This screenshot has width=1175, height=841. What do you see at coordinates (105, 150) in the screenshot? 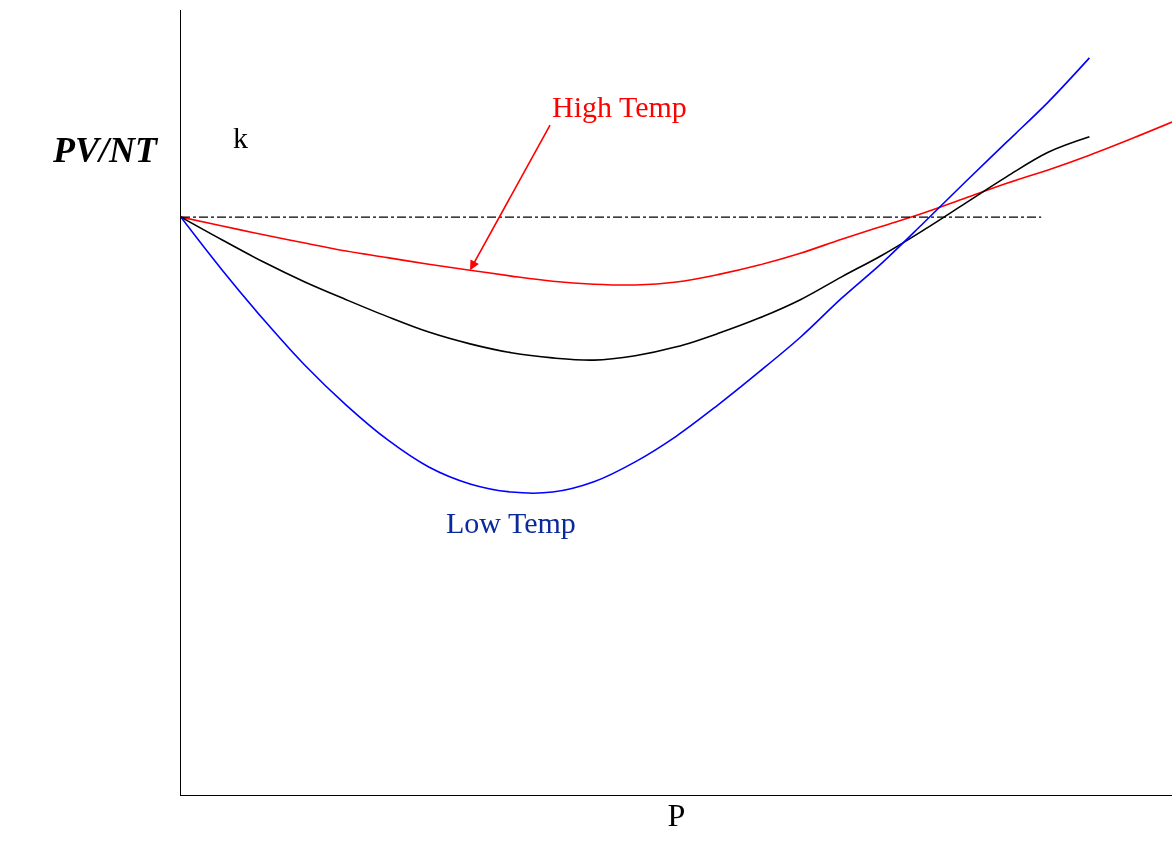
I see `y-axis-title: PV/NT` at bounding box center [105, 150].